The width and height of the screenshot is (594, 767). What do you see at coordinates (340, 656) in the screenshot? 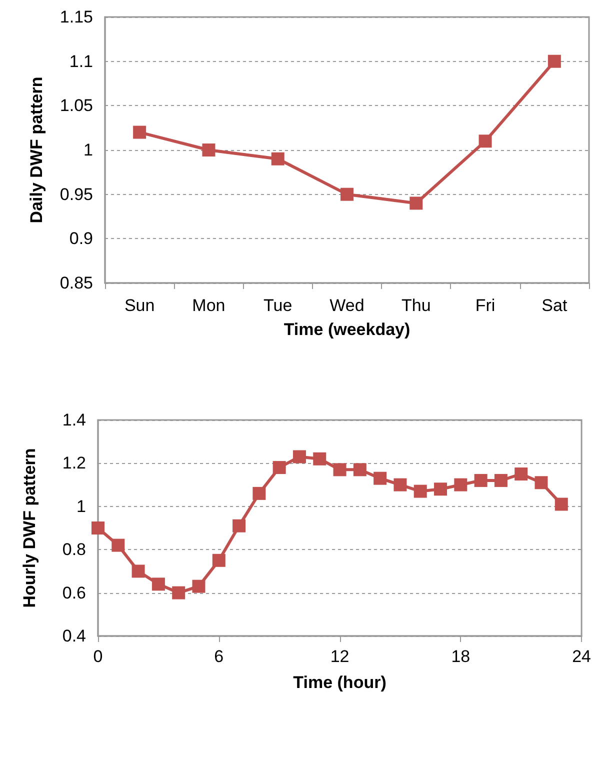
I see `x-tick-label: 12` at bounding box center [340, 656].